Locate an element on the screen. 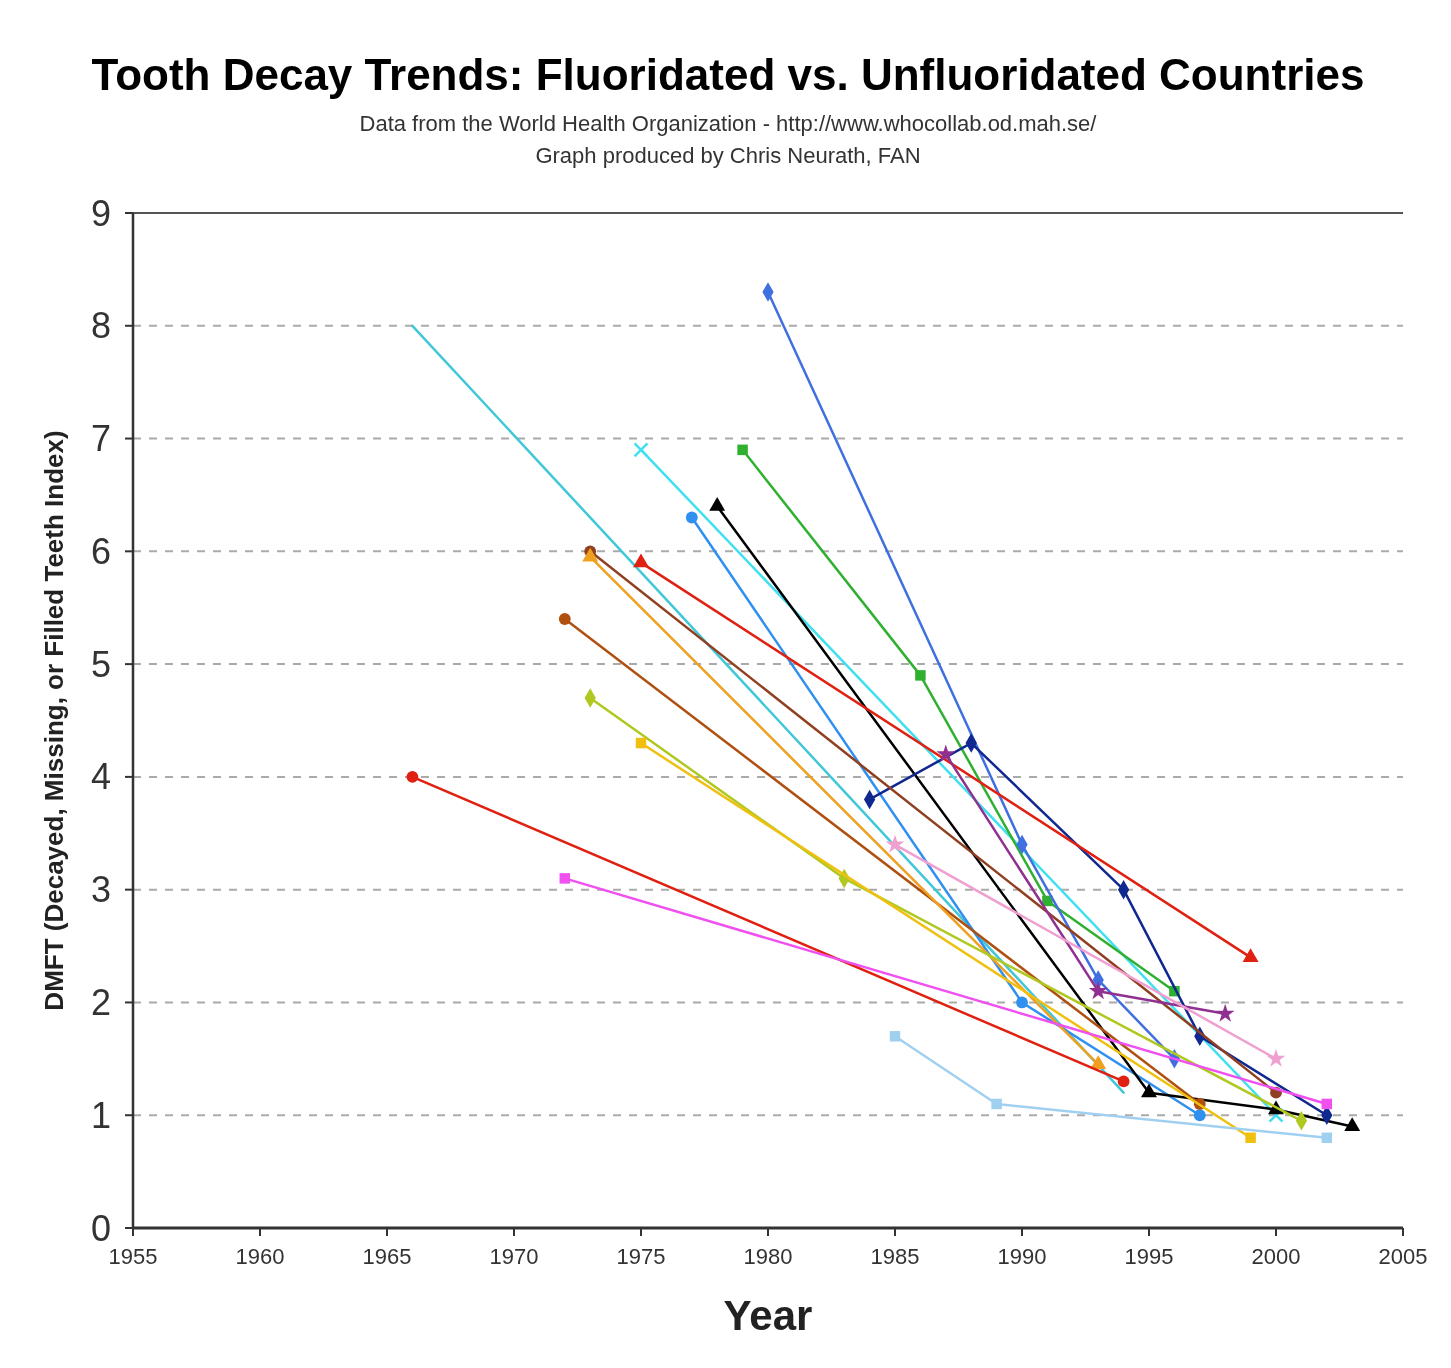 The width and height of the screenshot is (1451, 1368). text: Graph produced by Chris Neurath, FAN is located at coordinates (728, 155).